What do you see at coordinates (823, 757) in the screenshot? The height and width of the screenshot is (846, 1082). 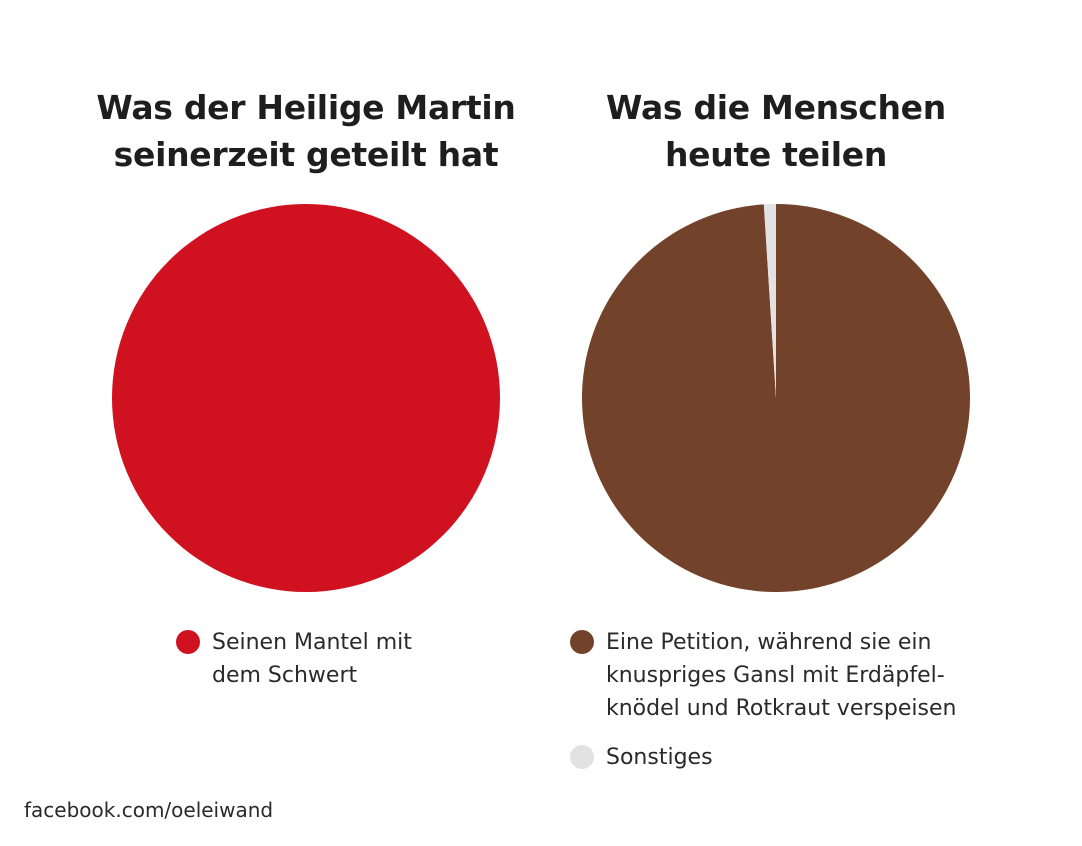 I see `legend-label-sonstiges: Sonstiges` at bounding box center [823, 757].